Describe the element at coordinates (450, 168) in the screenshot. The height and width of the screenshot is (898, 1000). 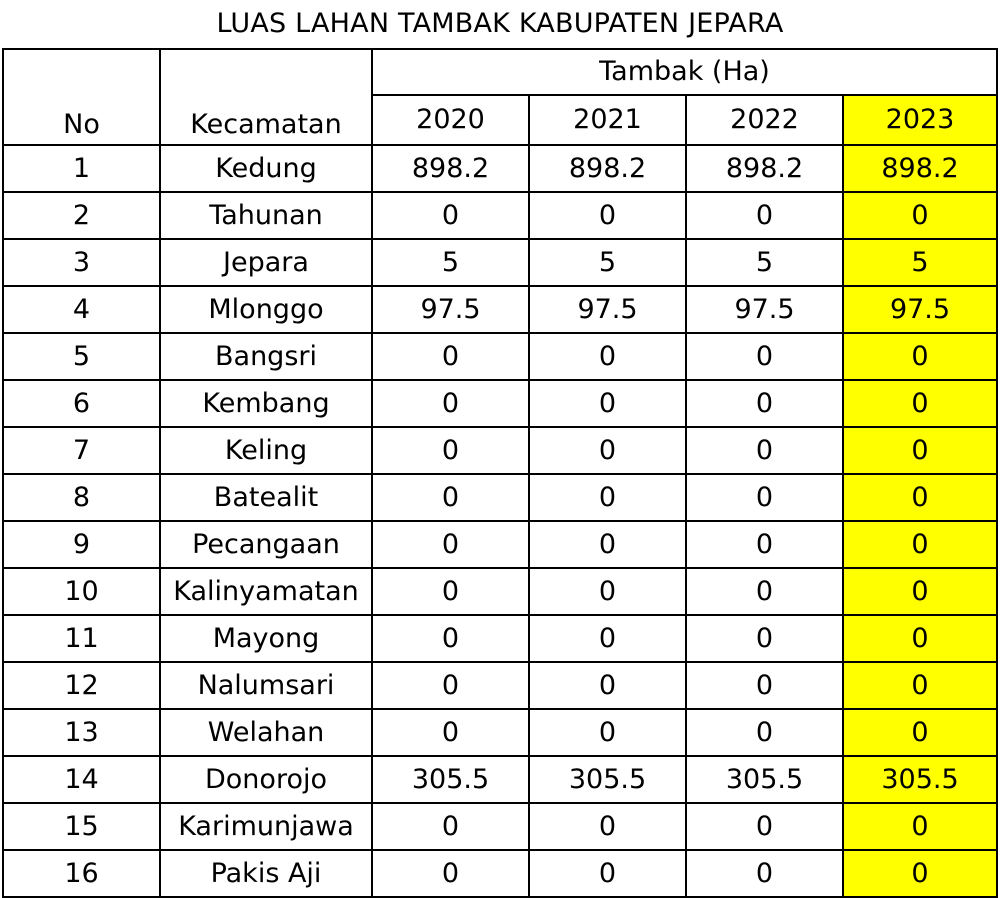
I see `cell-2020: 898.2` at that location.